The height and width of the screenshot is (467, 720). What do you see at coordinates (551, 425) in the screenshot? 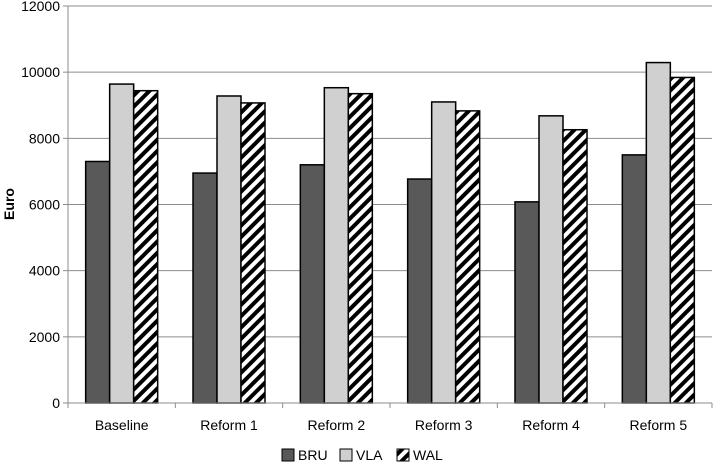
I see `x-tick-label: Reform 4` at bounding box center [551, 425].